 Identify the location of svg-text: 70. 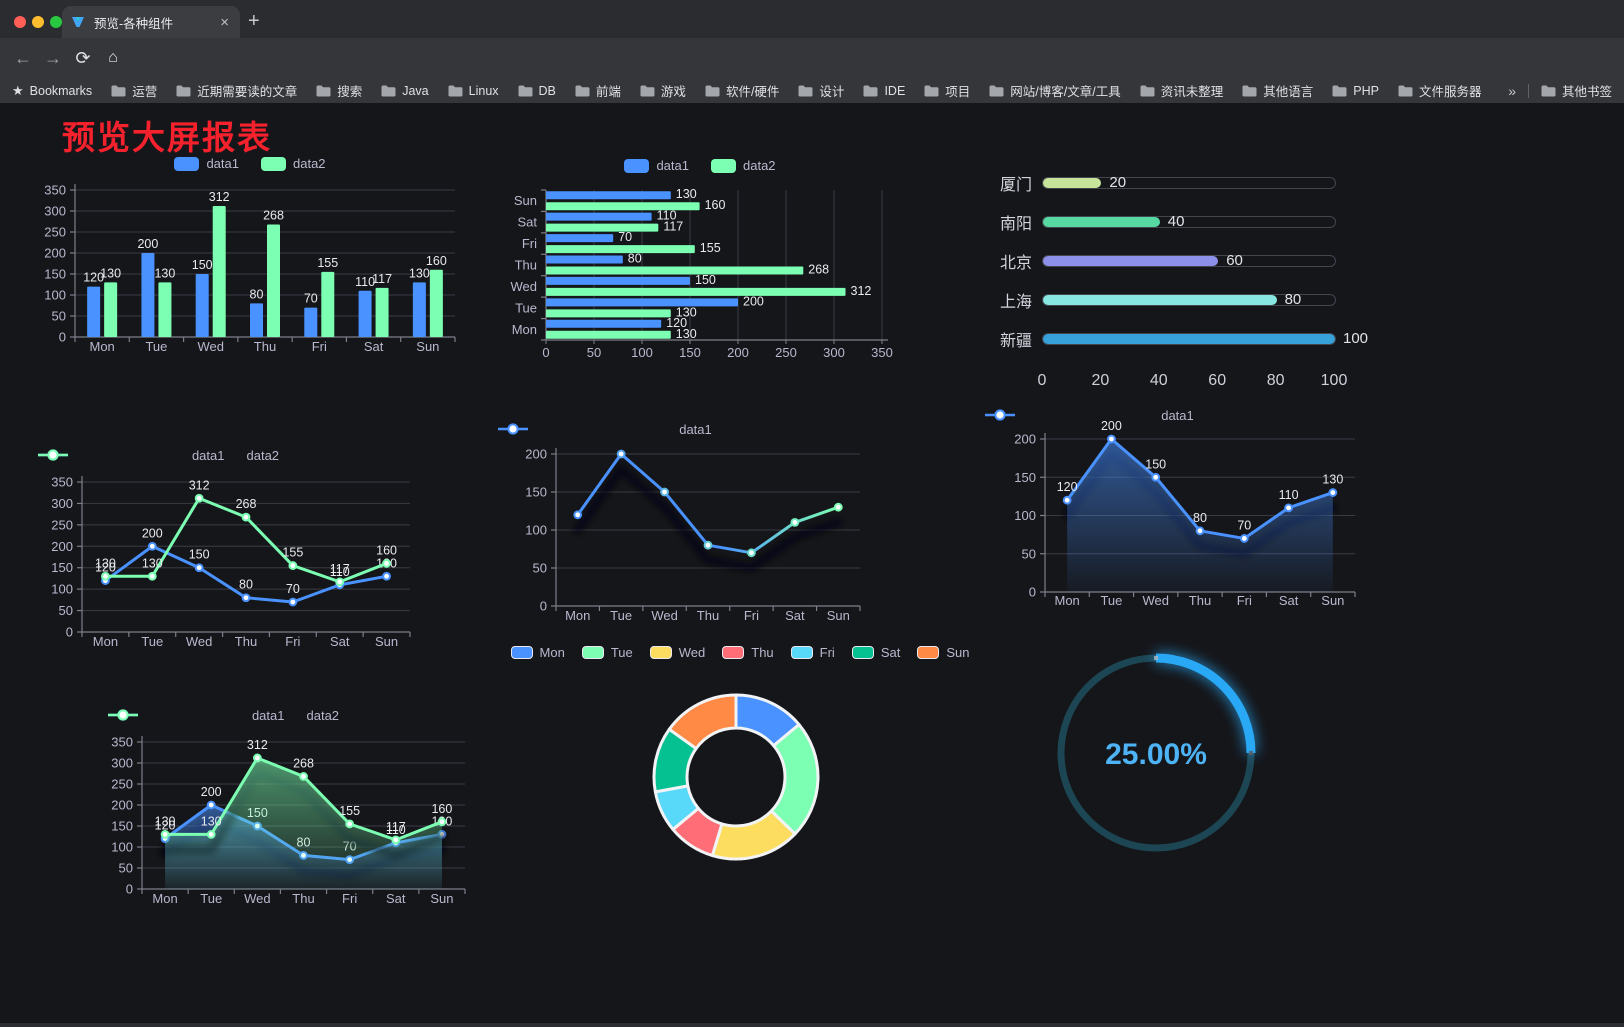
(293, 589).